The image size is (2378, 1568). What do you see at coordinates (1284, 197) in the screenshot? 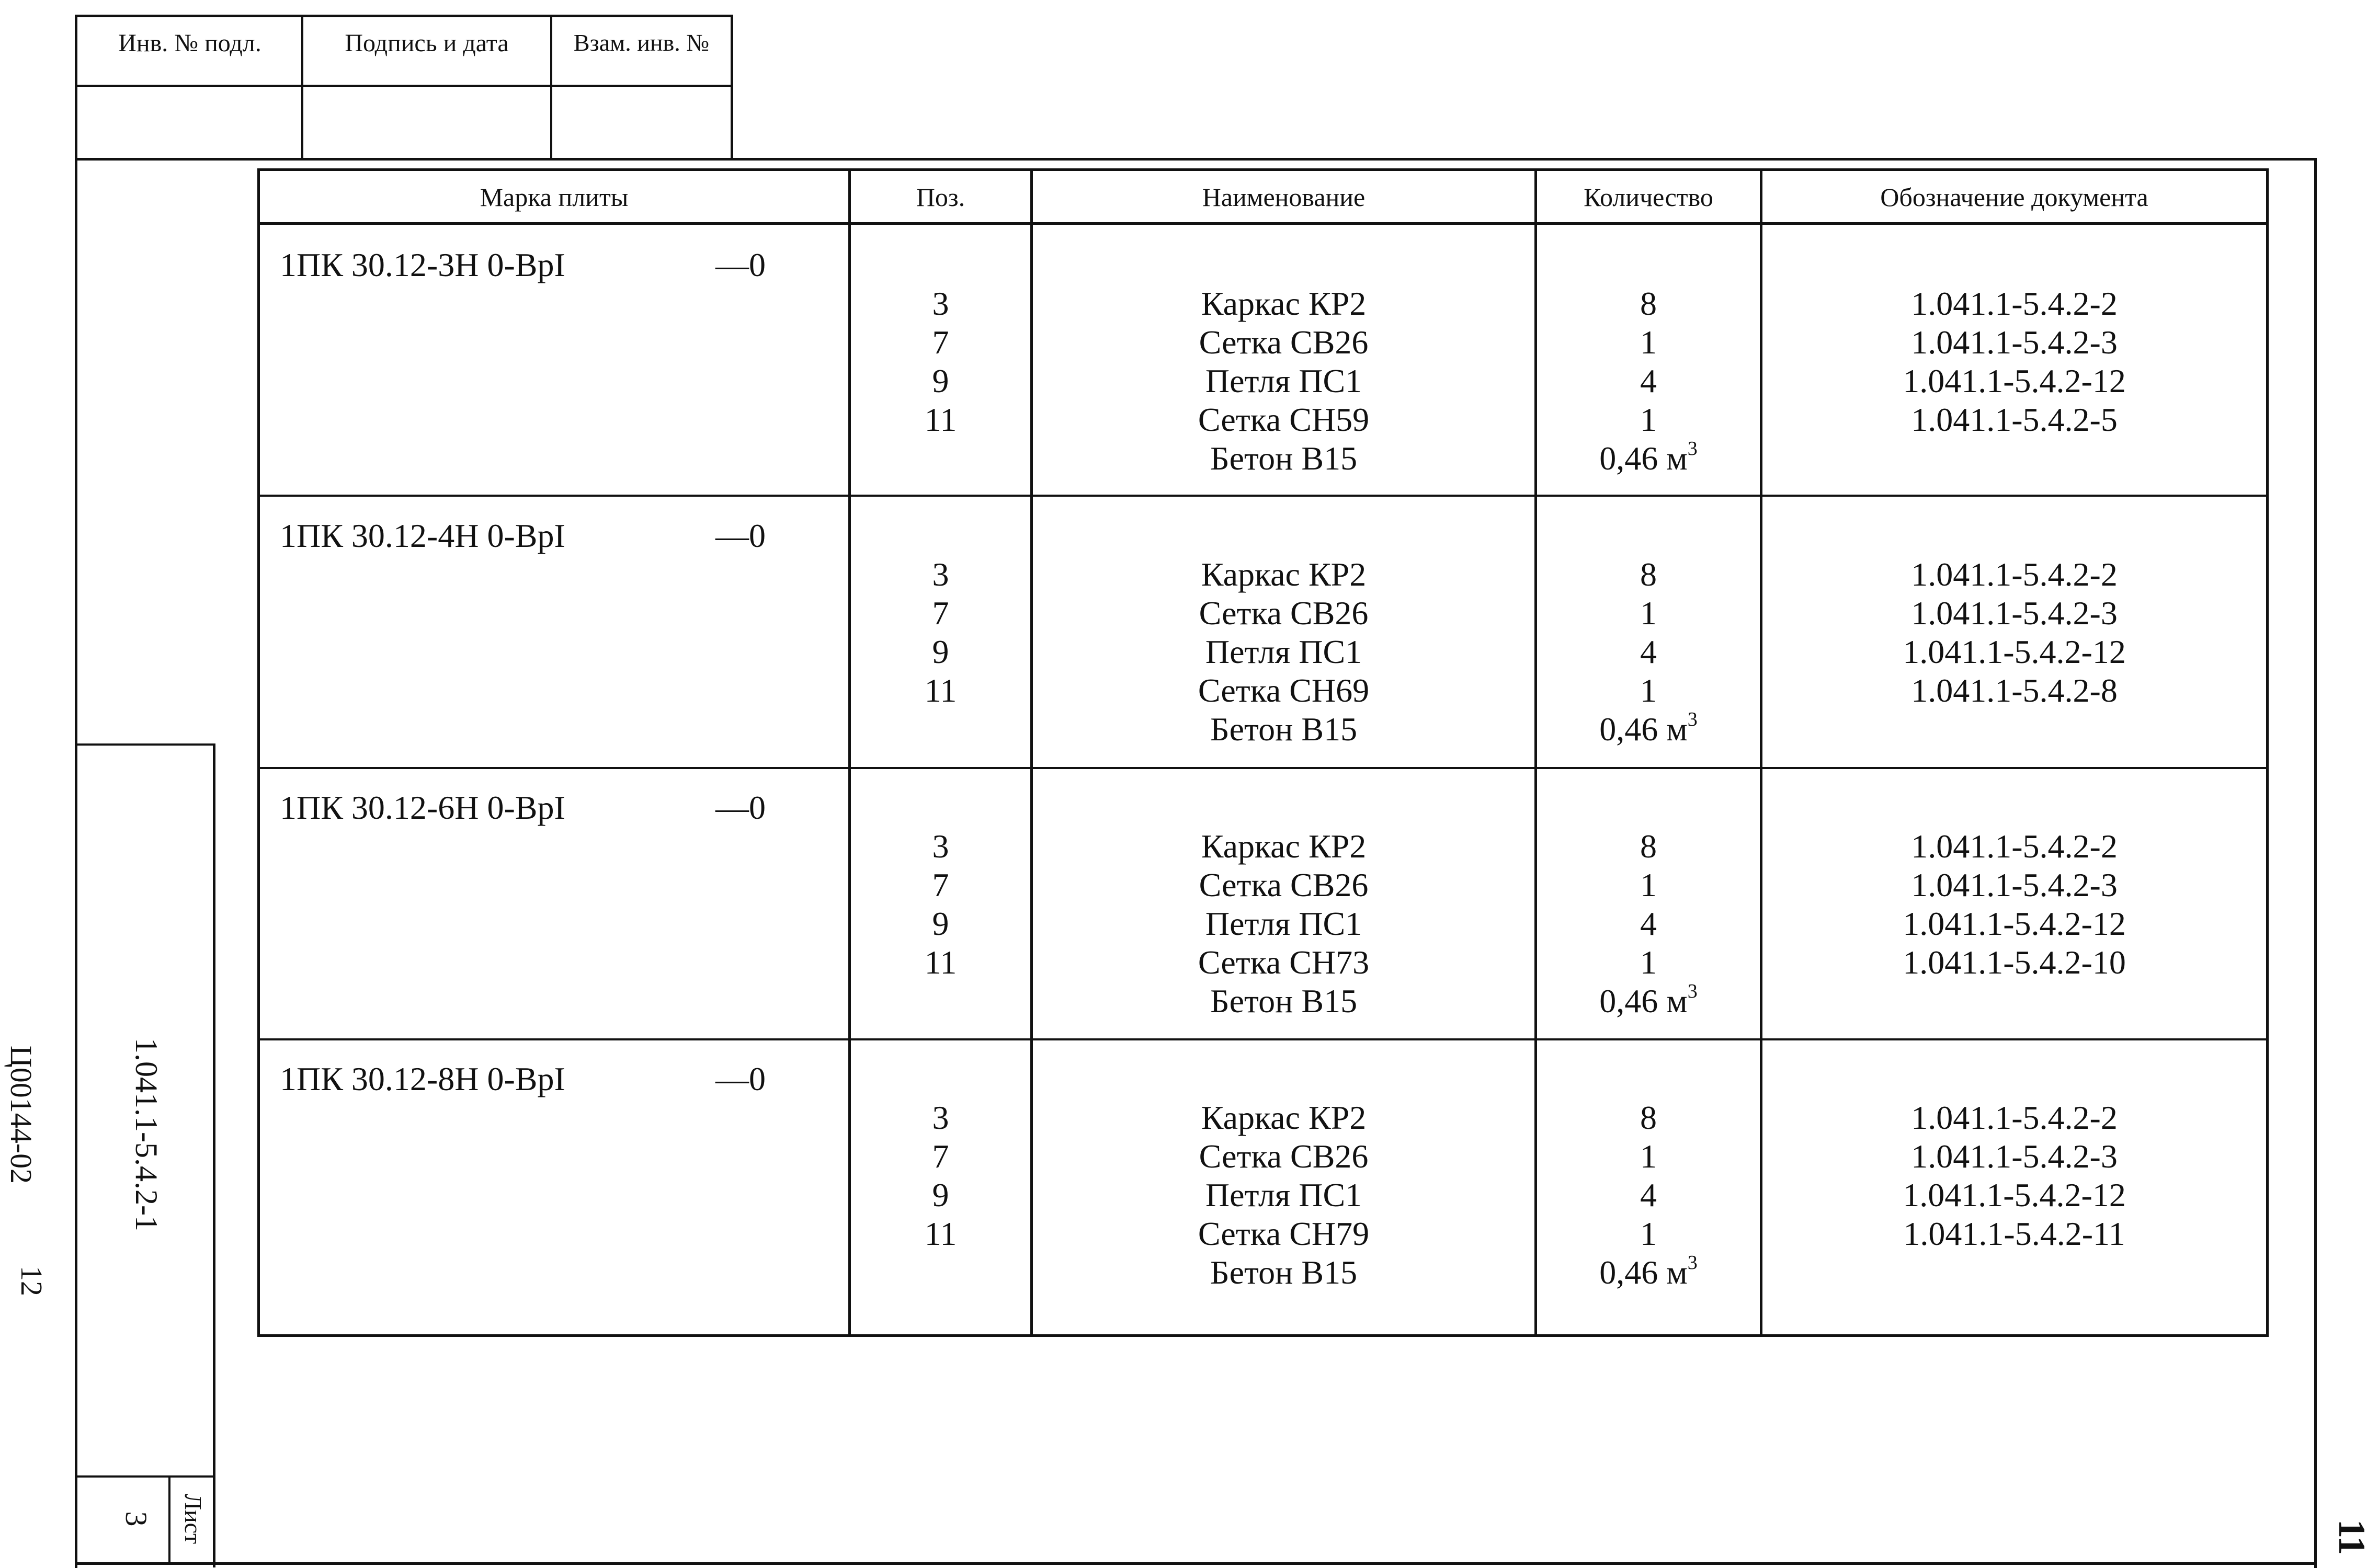
I see `header-name: Наименование` at bounding box center [1284, 197].